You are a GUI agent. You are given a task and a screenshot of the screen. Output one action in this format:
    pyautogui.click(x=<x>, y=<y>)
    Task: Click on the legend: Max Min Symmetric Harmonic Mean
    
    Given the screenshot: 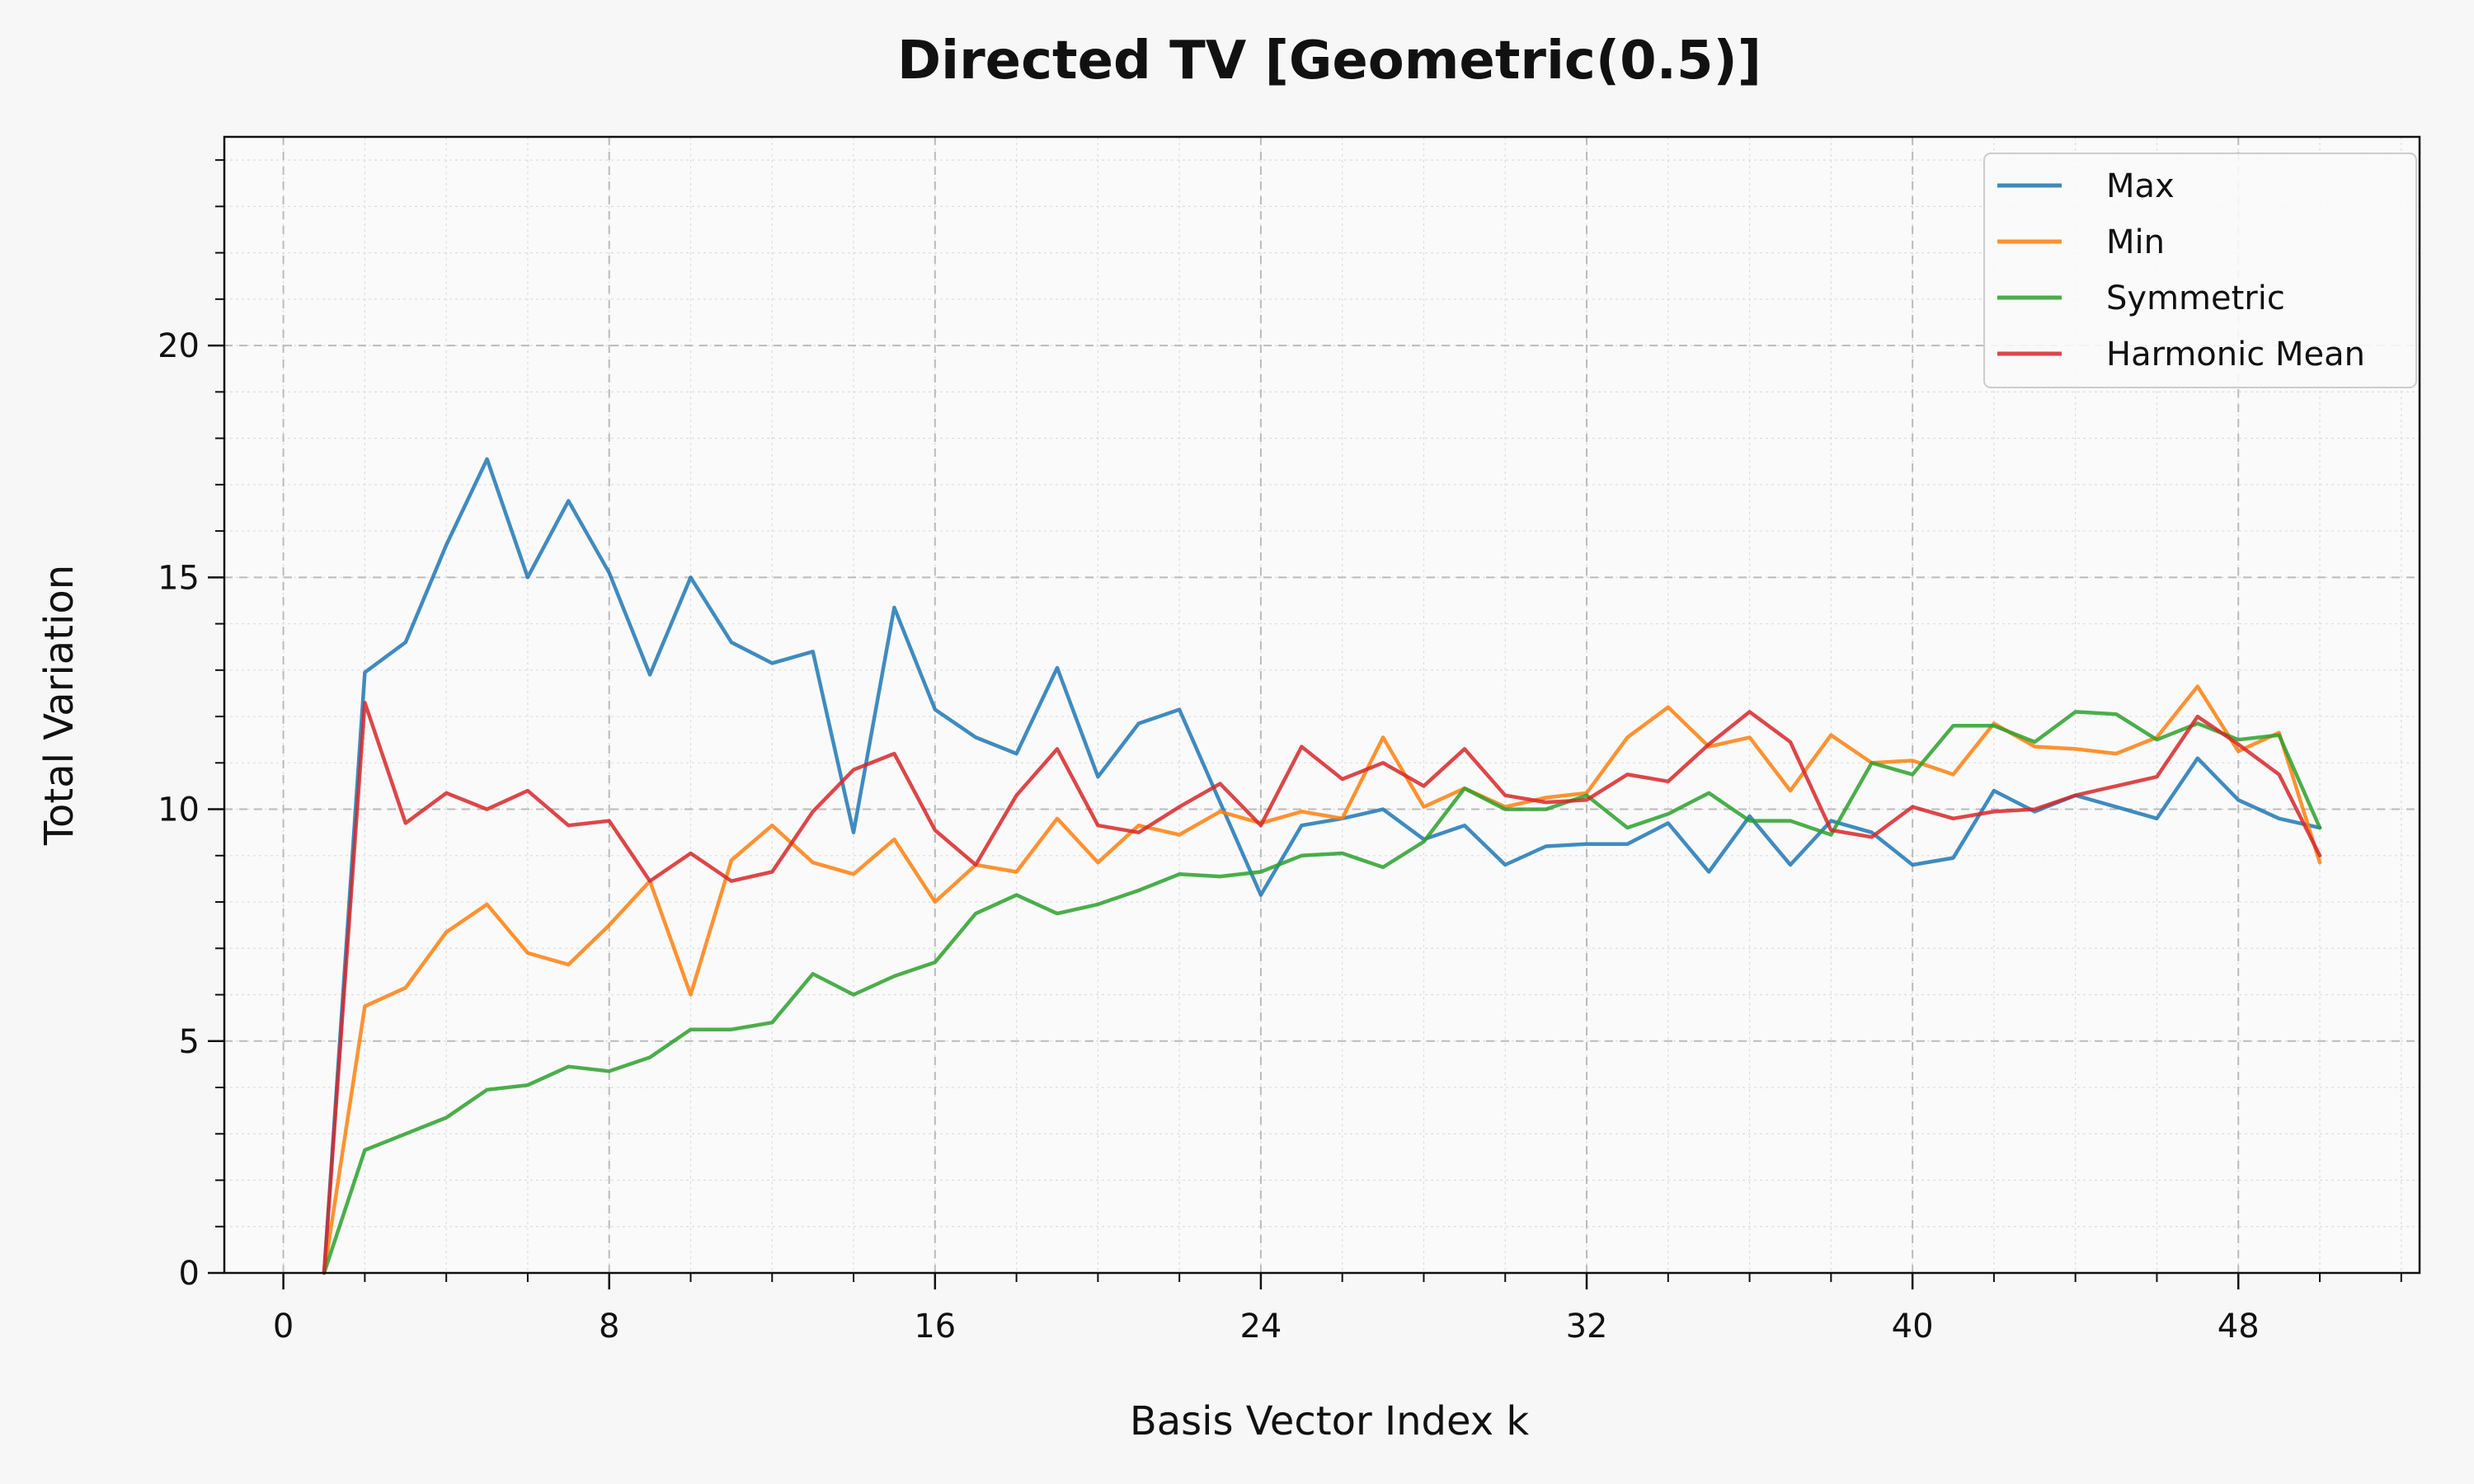 What is the action you would take?
    pyautogui.click(x=2200, y=270)
    